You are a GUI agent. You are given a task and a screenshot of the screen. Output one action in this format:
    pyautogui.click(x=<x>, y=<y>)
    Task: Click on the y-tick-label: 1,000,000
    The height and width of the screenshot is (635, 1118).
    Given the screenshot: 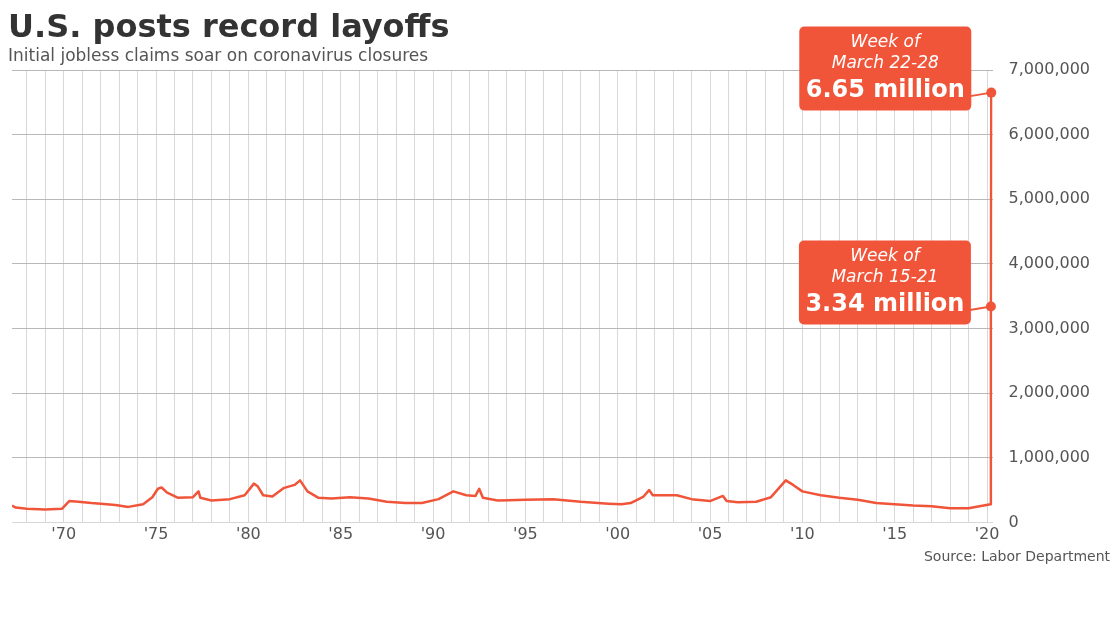 What is the action you would take?
    pyautogui.click(x=1049, y=456)
    